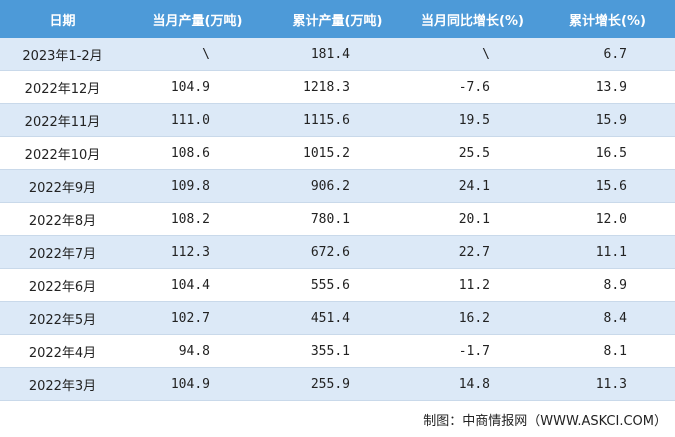 The image size is (675, 437). What do you see at coordinates (197, 19) in the screenshot?
I see `header-cell: 当月产量(万吨)` at bounding box center [197, 19].